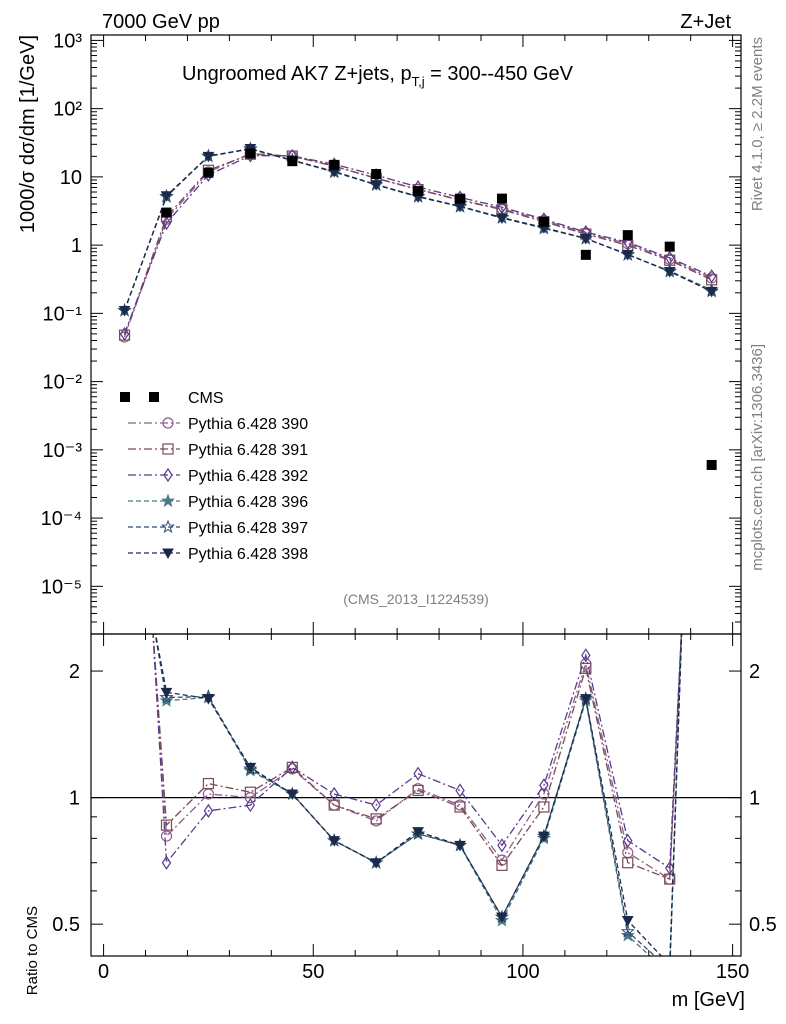 The width and height of the screenshot is (786, 1024). What do you see at coordinates (763, 925) in the screenshot?
I see `ratio-y-tick-label-right: 0.5` at bounding box center [763, 925].